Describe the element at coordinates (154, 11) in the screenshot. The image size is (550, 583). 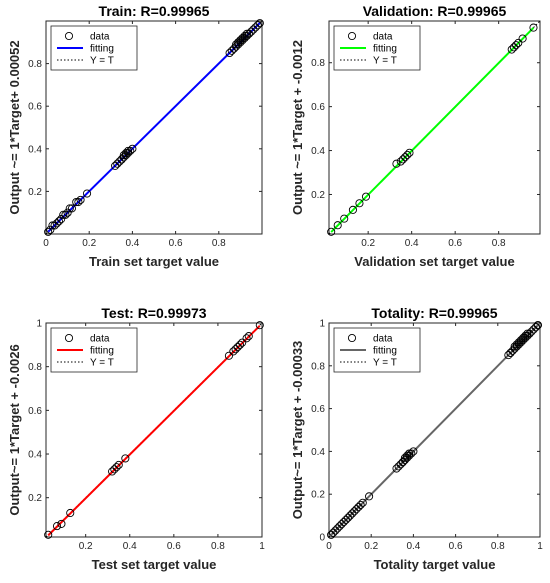
I see `chart-title: Train: R=0.99965` at that location.